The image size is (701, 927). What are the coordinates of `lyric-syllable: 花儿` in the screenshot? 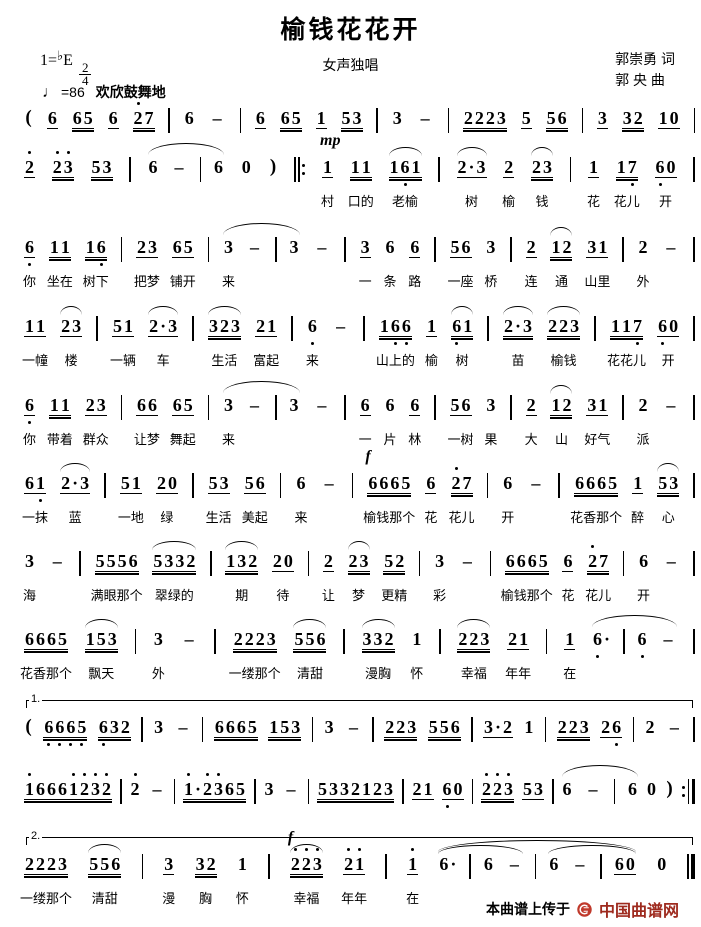 It's located at (461, 517).